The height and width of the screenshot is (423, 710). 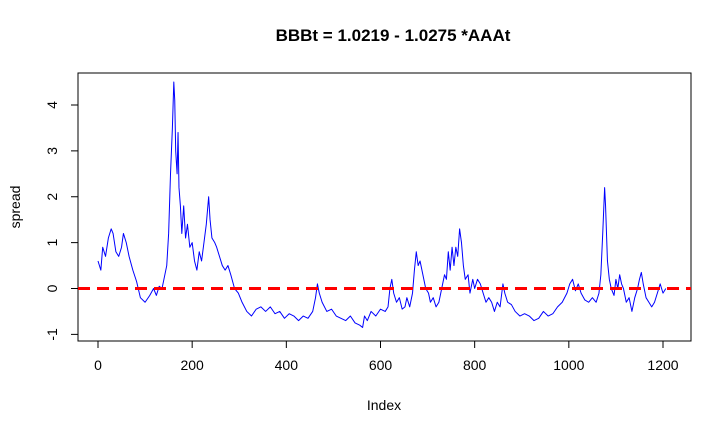 What do you see at coordinates (52, 334) in the screenshot?
I see `y-tick-label: -1` at bounding box center [52, 334].